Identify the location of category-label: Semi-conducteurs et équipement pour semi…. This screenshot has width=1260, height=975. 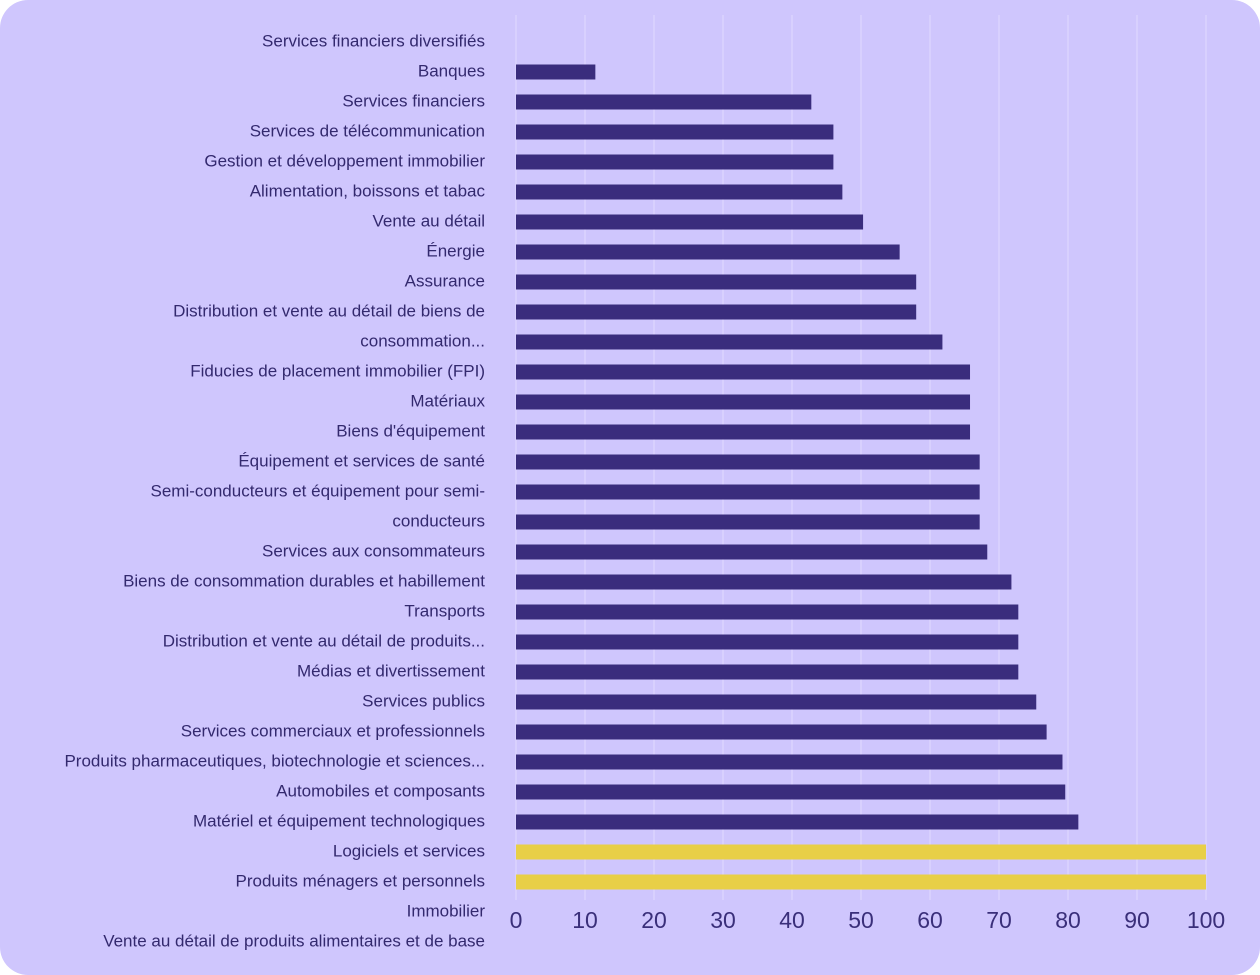
(318, 490).